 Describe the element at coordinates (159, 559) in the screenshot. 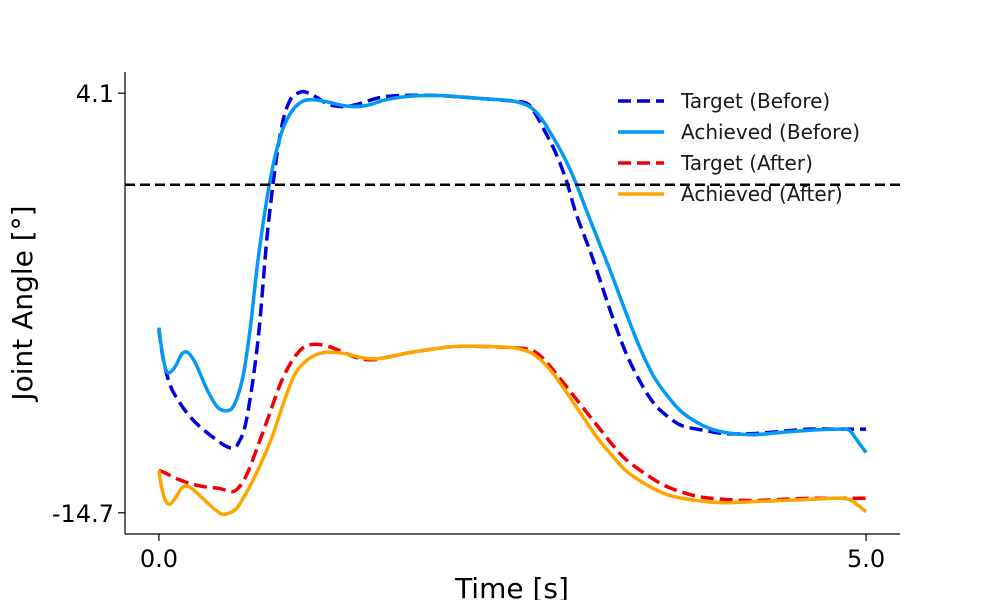

I see `x-tick-label: 0.0` at that location.